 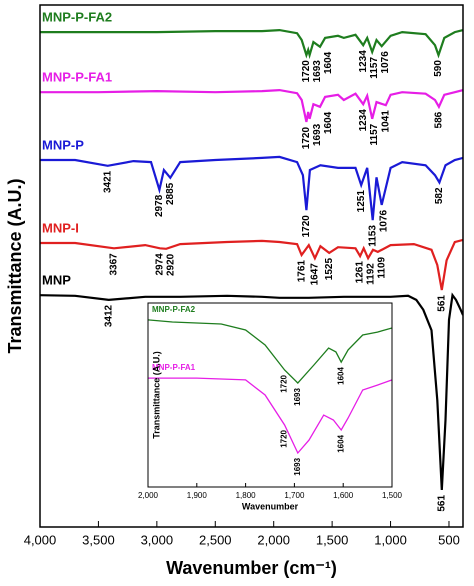 What do you see at coordinates (197, 495) in the screenshot?
I see `x-tick-label: 1,900` at bounding box center [197, 495].